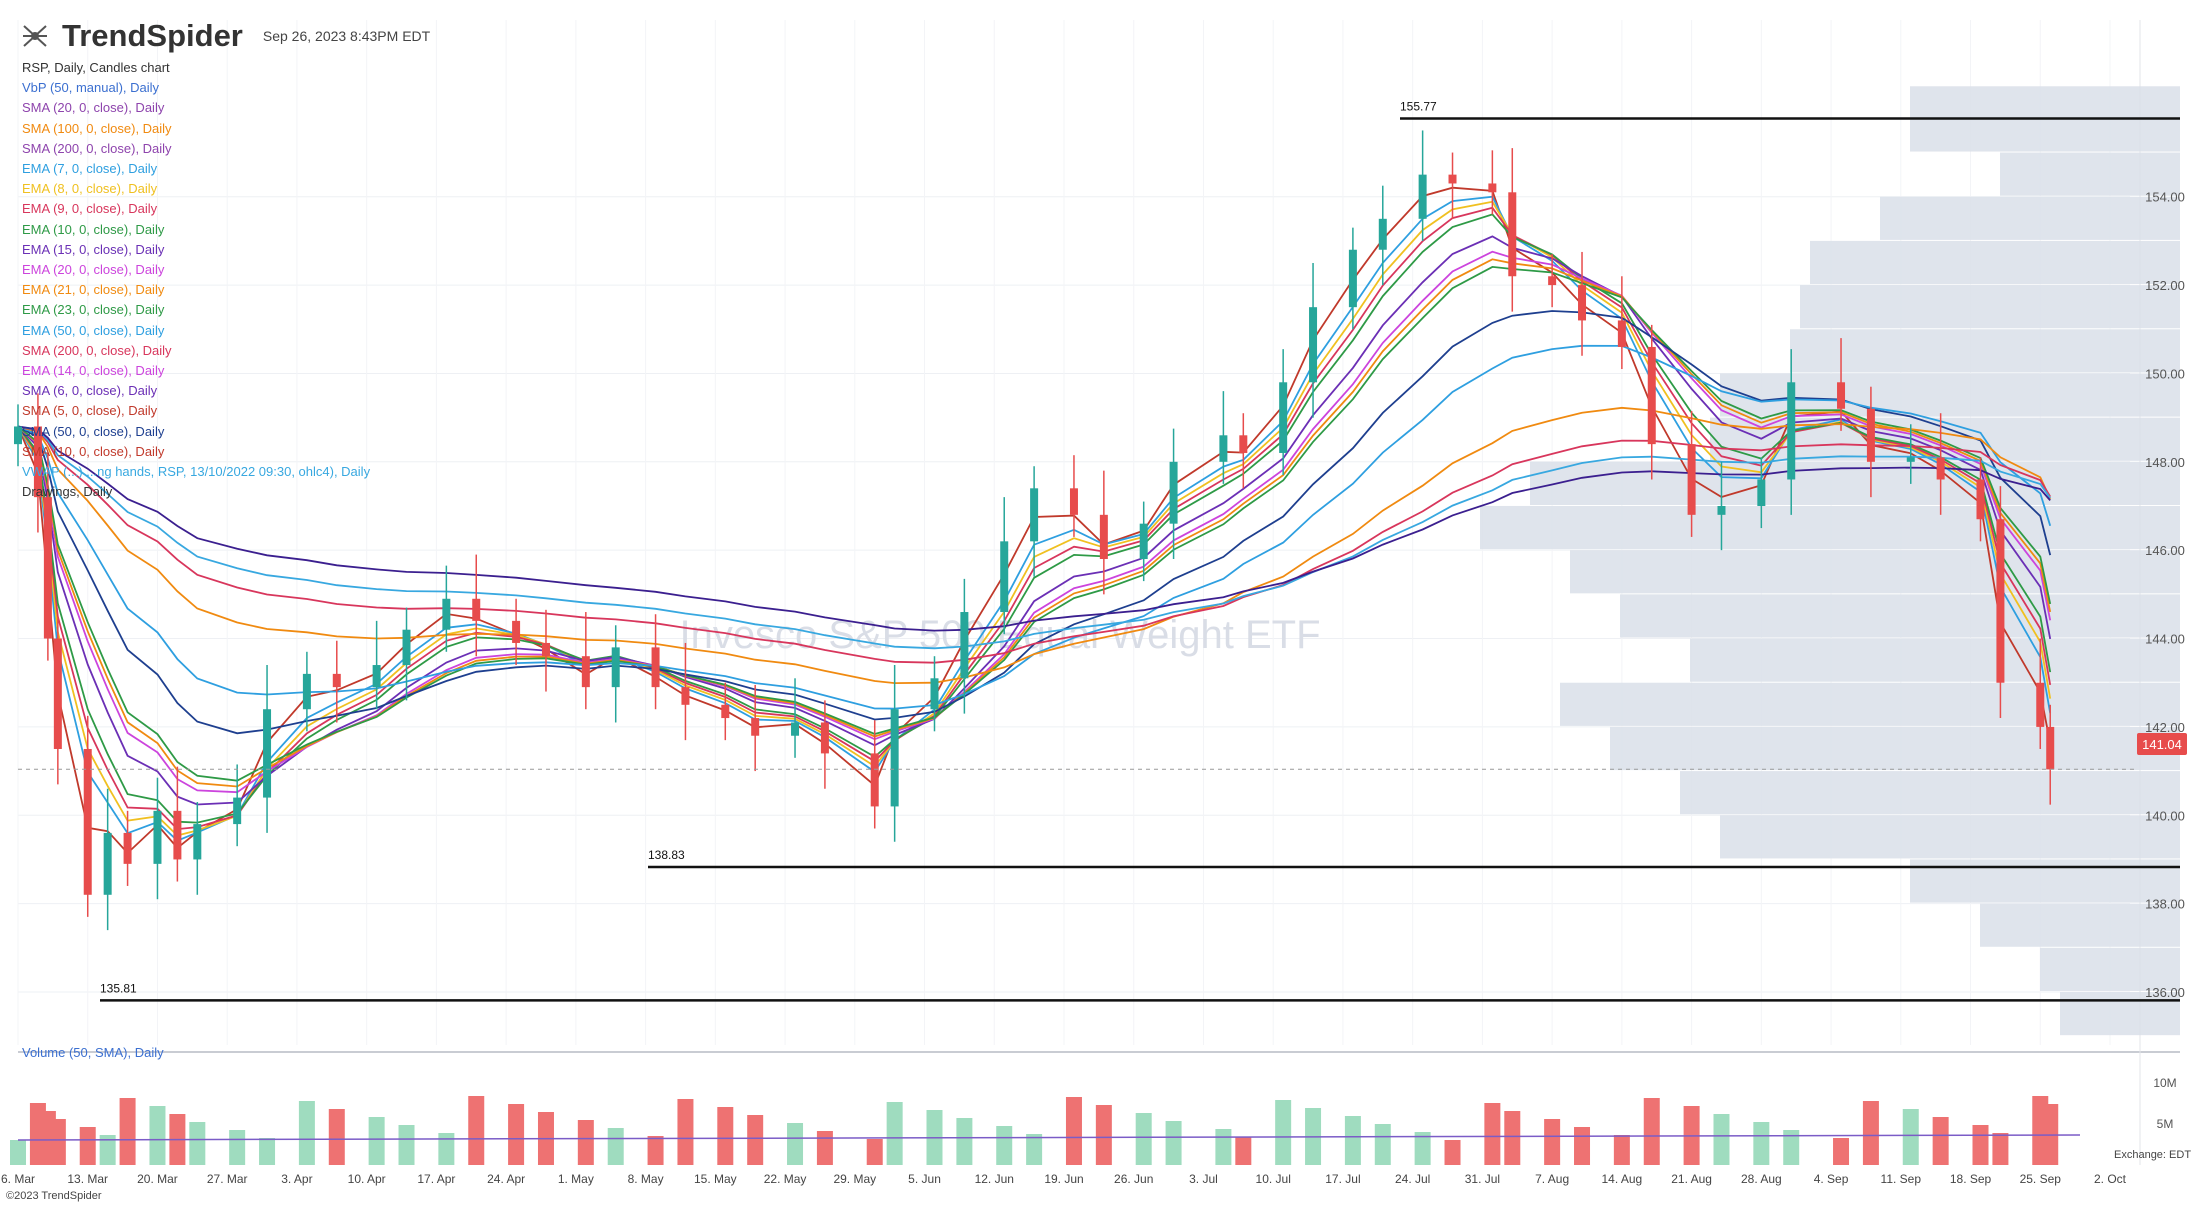  I want to click on legend-item: SMA (5, 0, close), Daily, so click(90, 411).